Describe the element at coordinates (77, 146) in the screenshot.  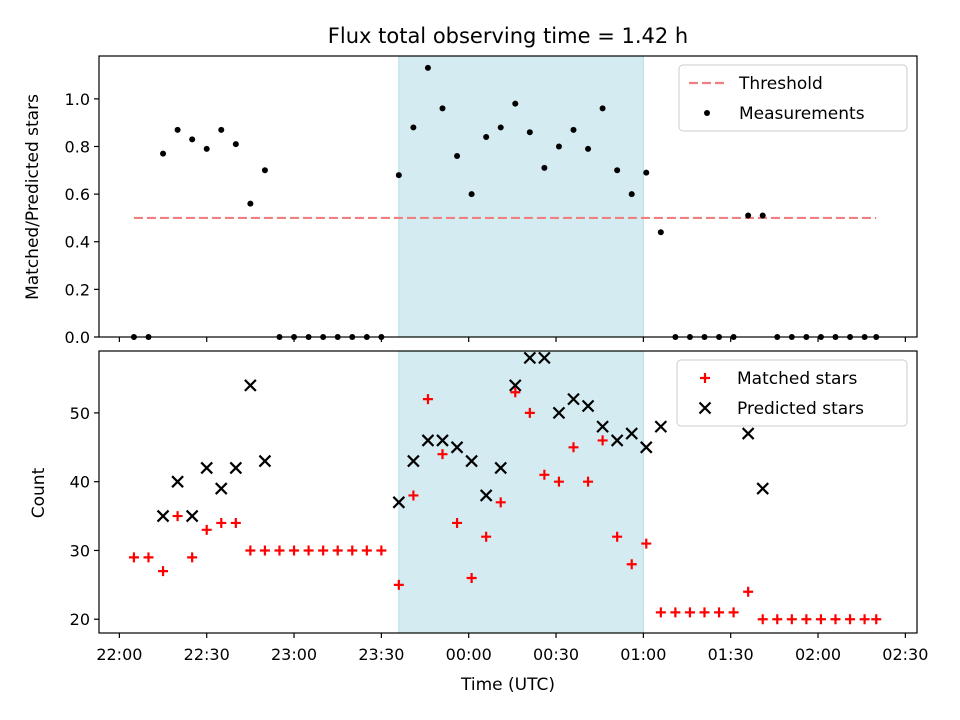
I see `y-tick-label: 0.8` at that location.